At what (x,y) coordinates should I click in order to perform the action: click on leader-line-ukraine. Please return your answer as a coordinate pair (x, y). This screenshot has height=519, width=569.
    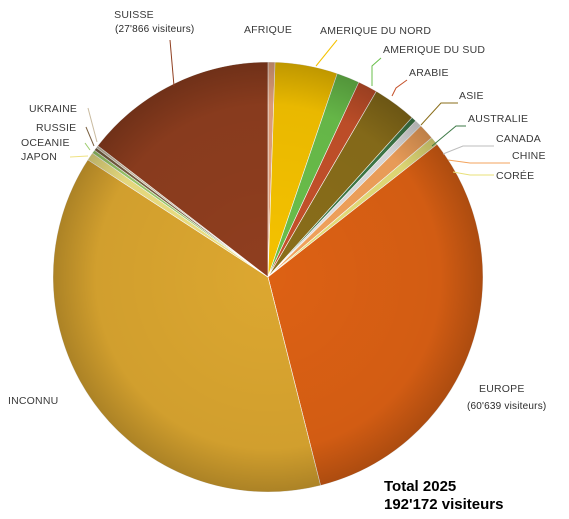
    Looking at the image, I should click on (92, 125).